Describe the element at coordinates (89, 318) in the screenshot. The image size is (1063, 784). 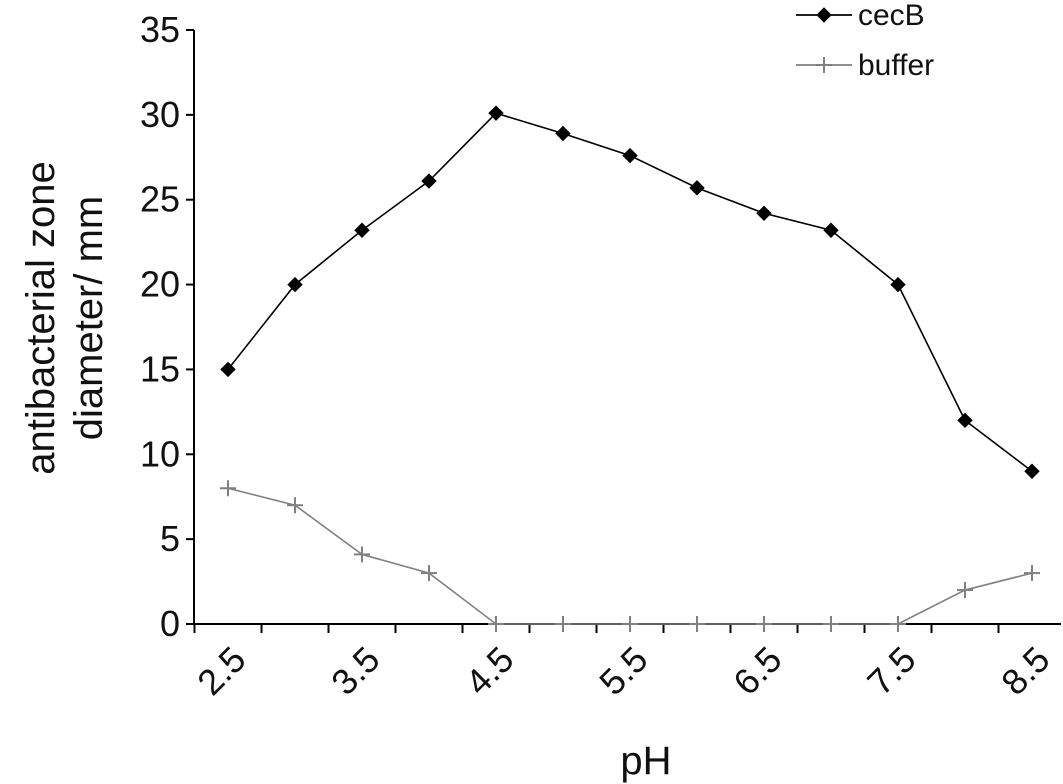
I see `y-axis-title-line: diameter/ mm` at that location.